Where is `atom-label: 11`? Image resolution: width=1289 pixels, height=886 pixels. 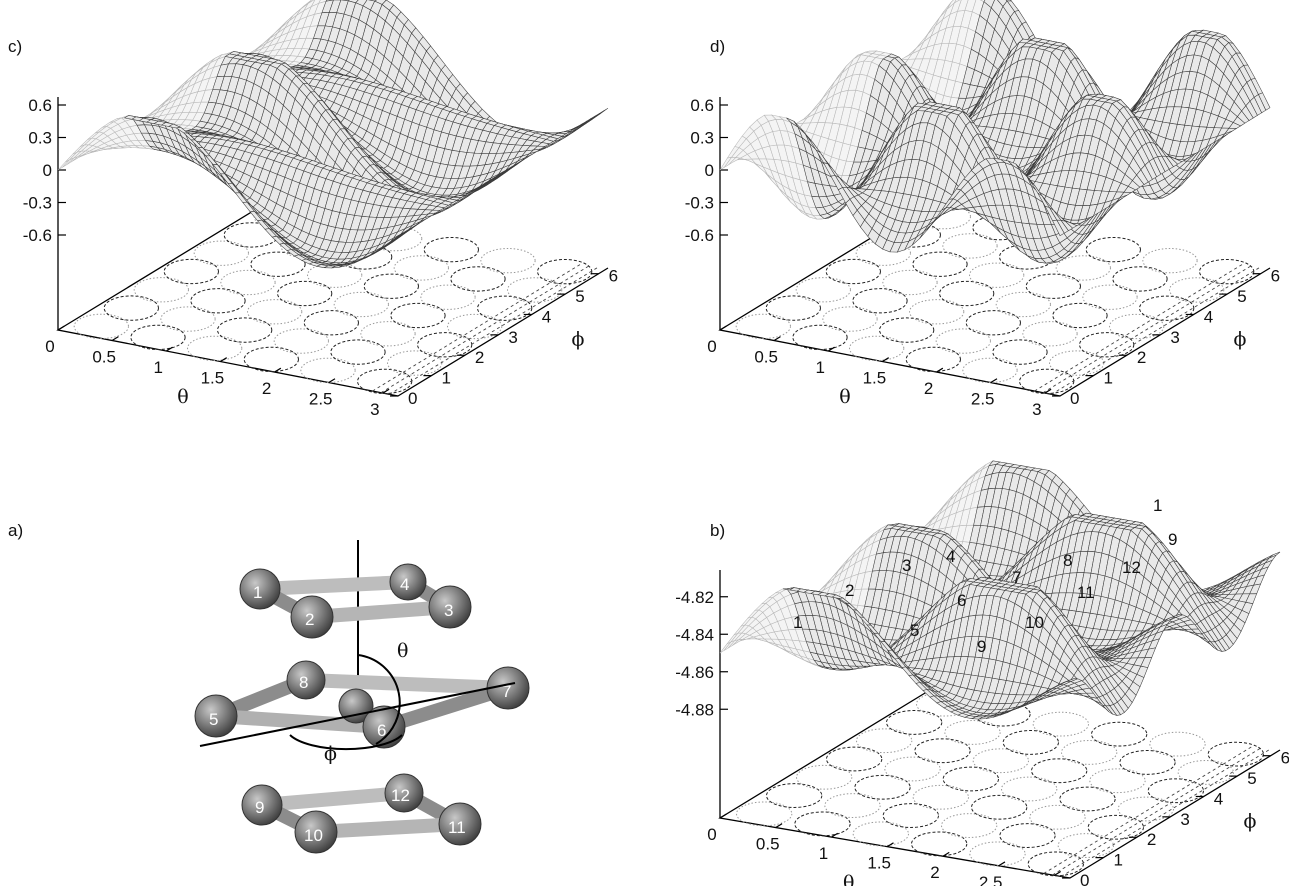 atom-label: 11 is located at coordinates (457, 827).